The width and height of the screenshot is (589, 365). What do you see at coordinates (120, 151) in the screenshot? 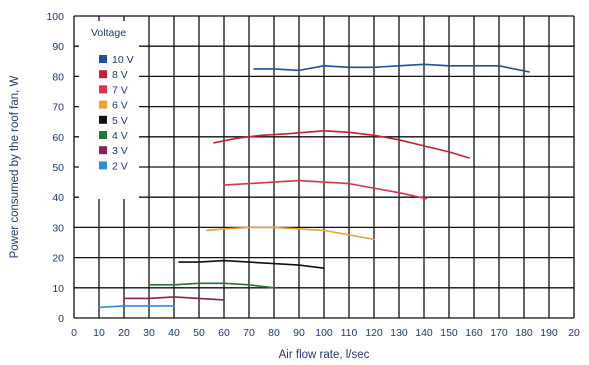
I see `legend-label: 3 V` at bounding box center [120, 151].